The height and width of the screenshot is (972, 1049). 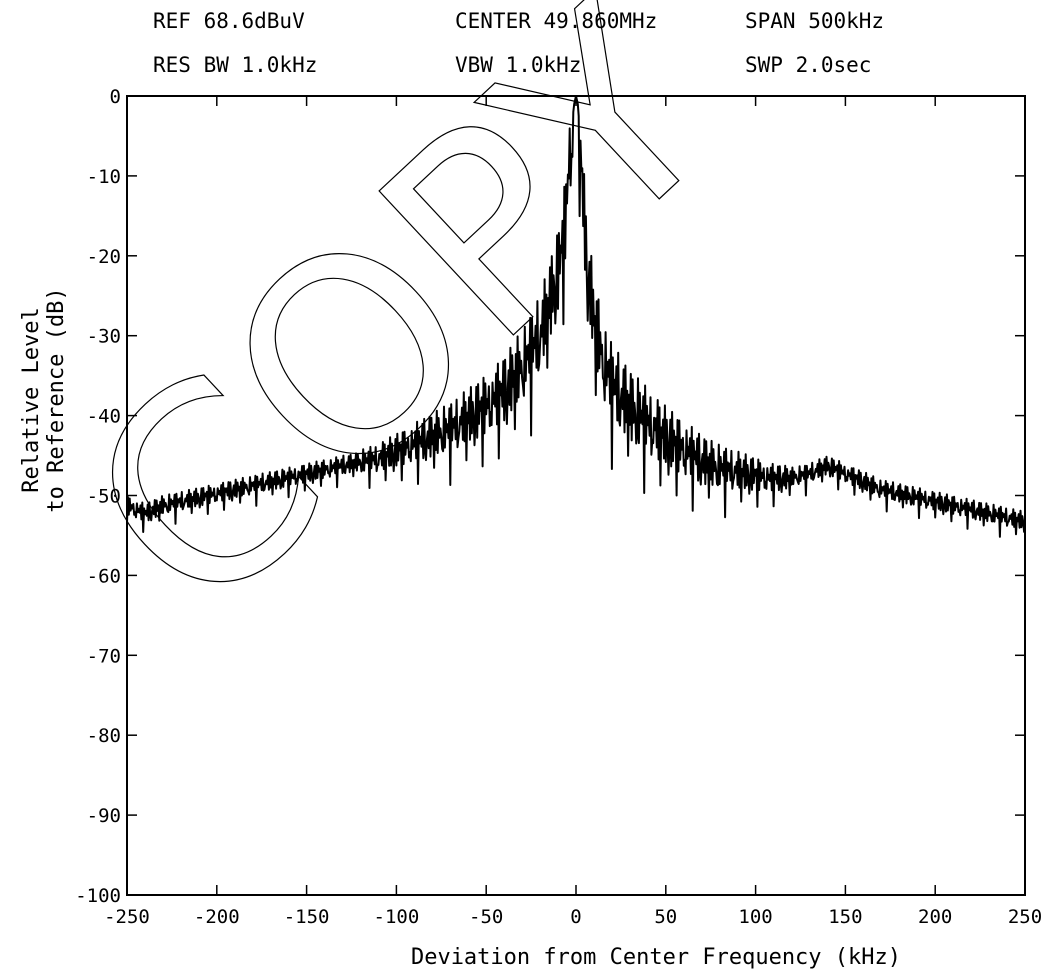 I want to click on ref-level-label: REF 68.6dBuV, so click(x=229, y=21).